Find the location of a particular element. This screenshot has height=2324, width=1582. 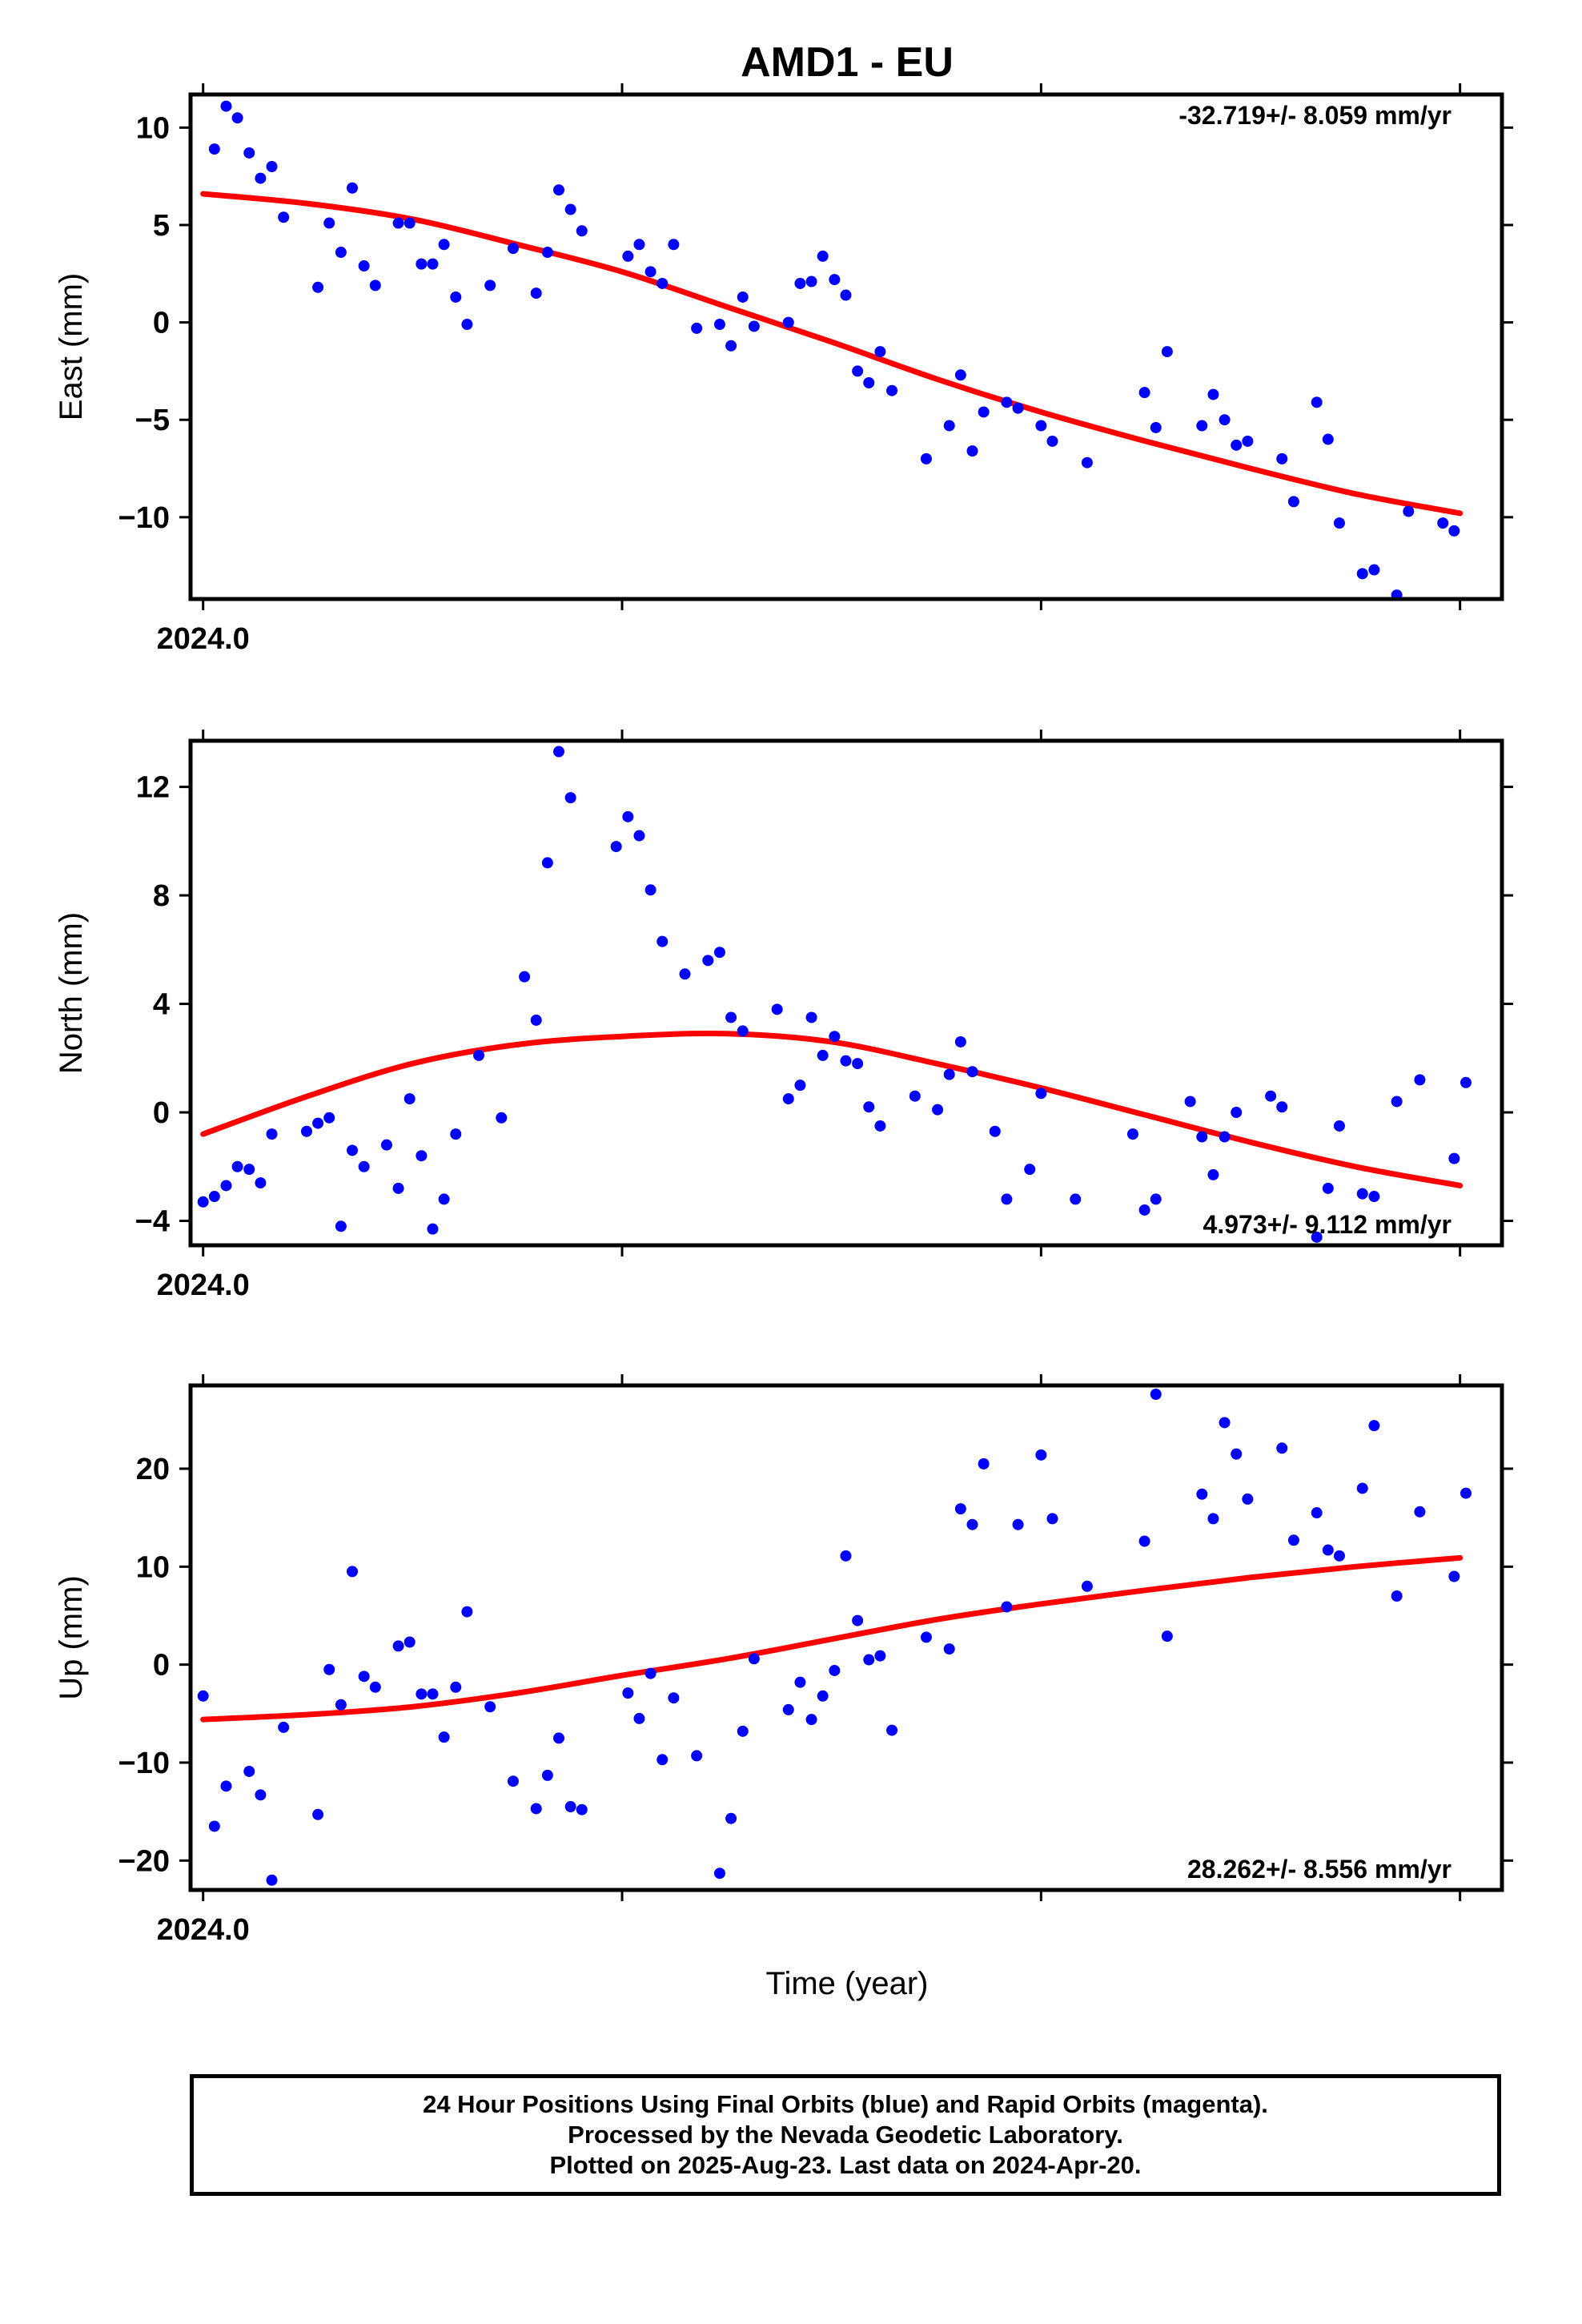

up-y-tick-label: −10 is located at coordinates (144, 1763).